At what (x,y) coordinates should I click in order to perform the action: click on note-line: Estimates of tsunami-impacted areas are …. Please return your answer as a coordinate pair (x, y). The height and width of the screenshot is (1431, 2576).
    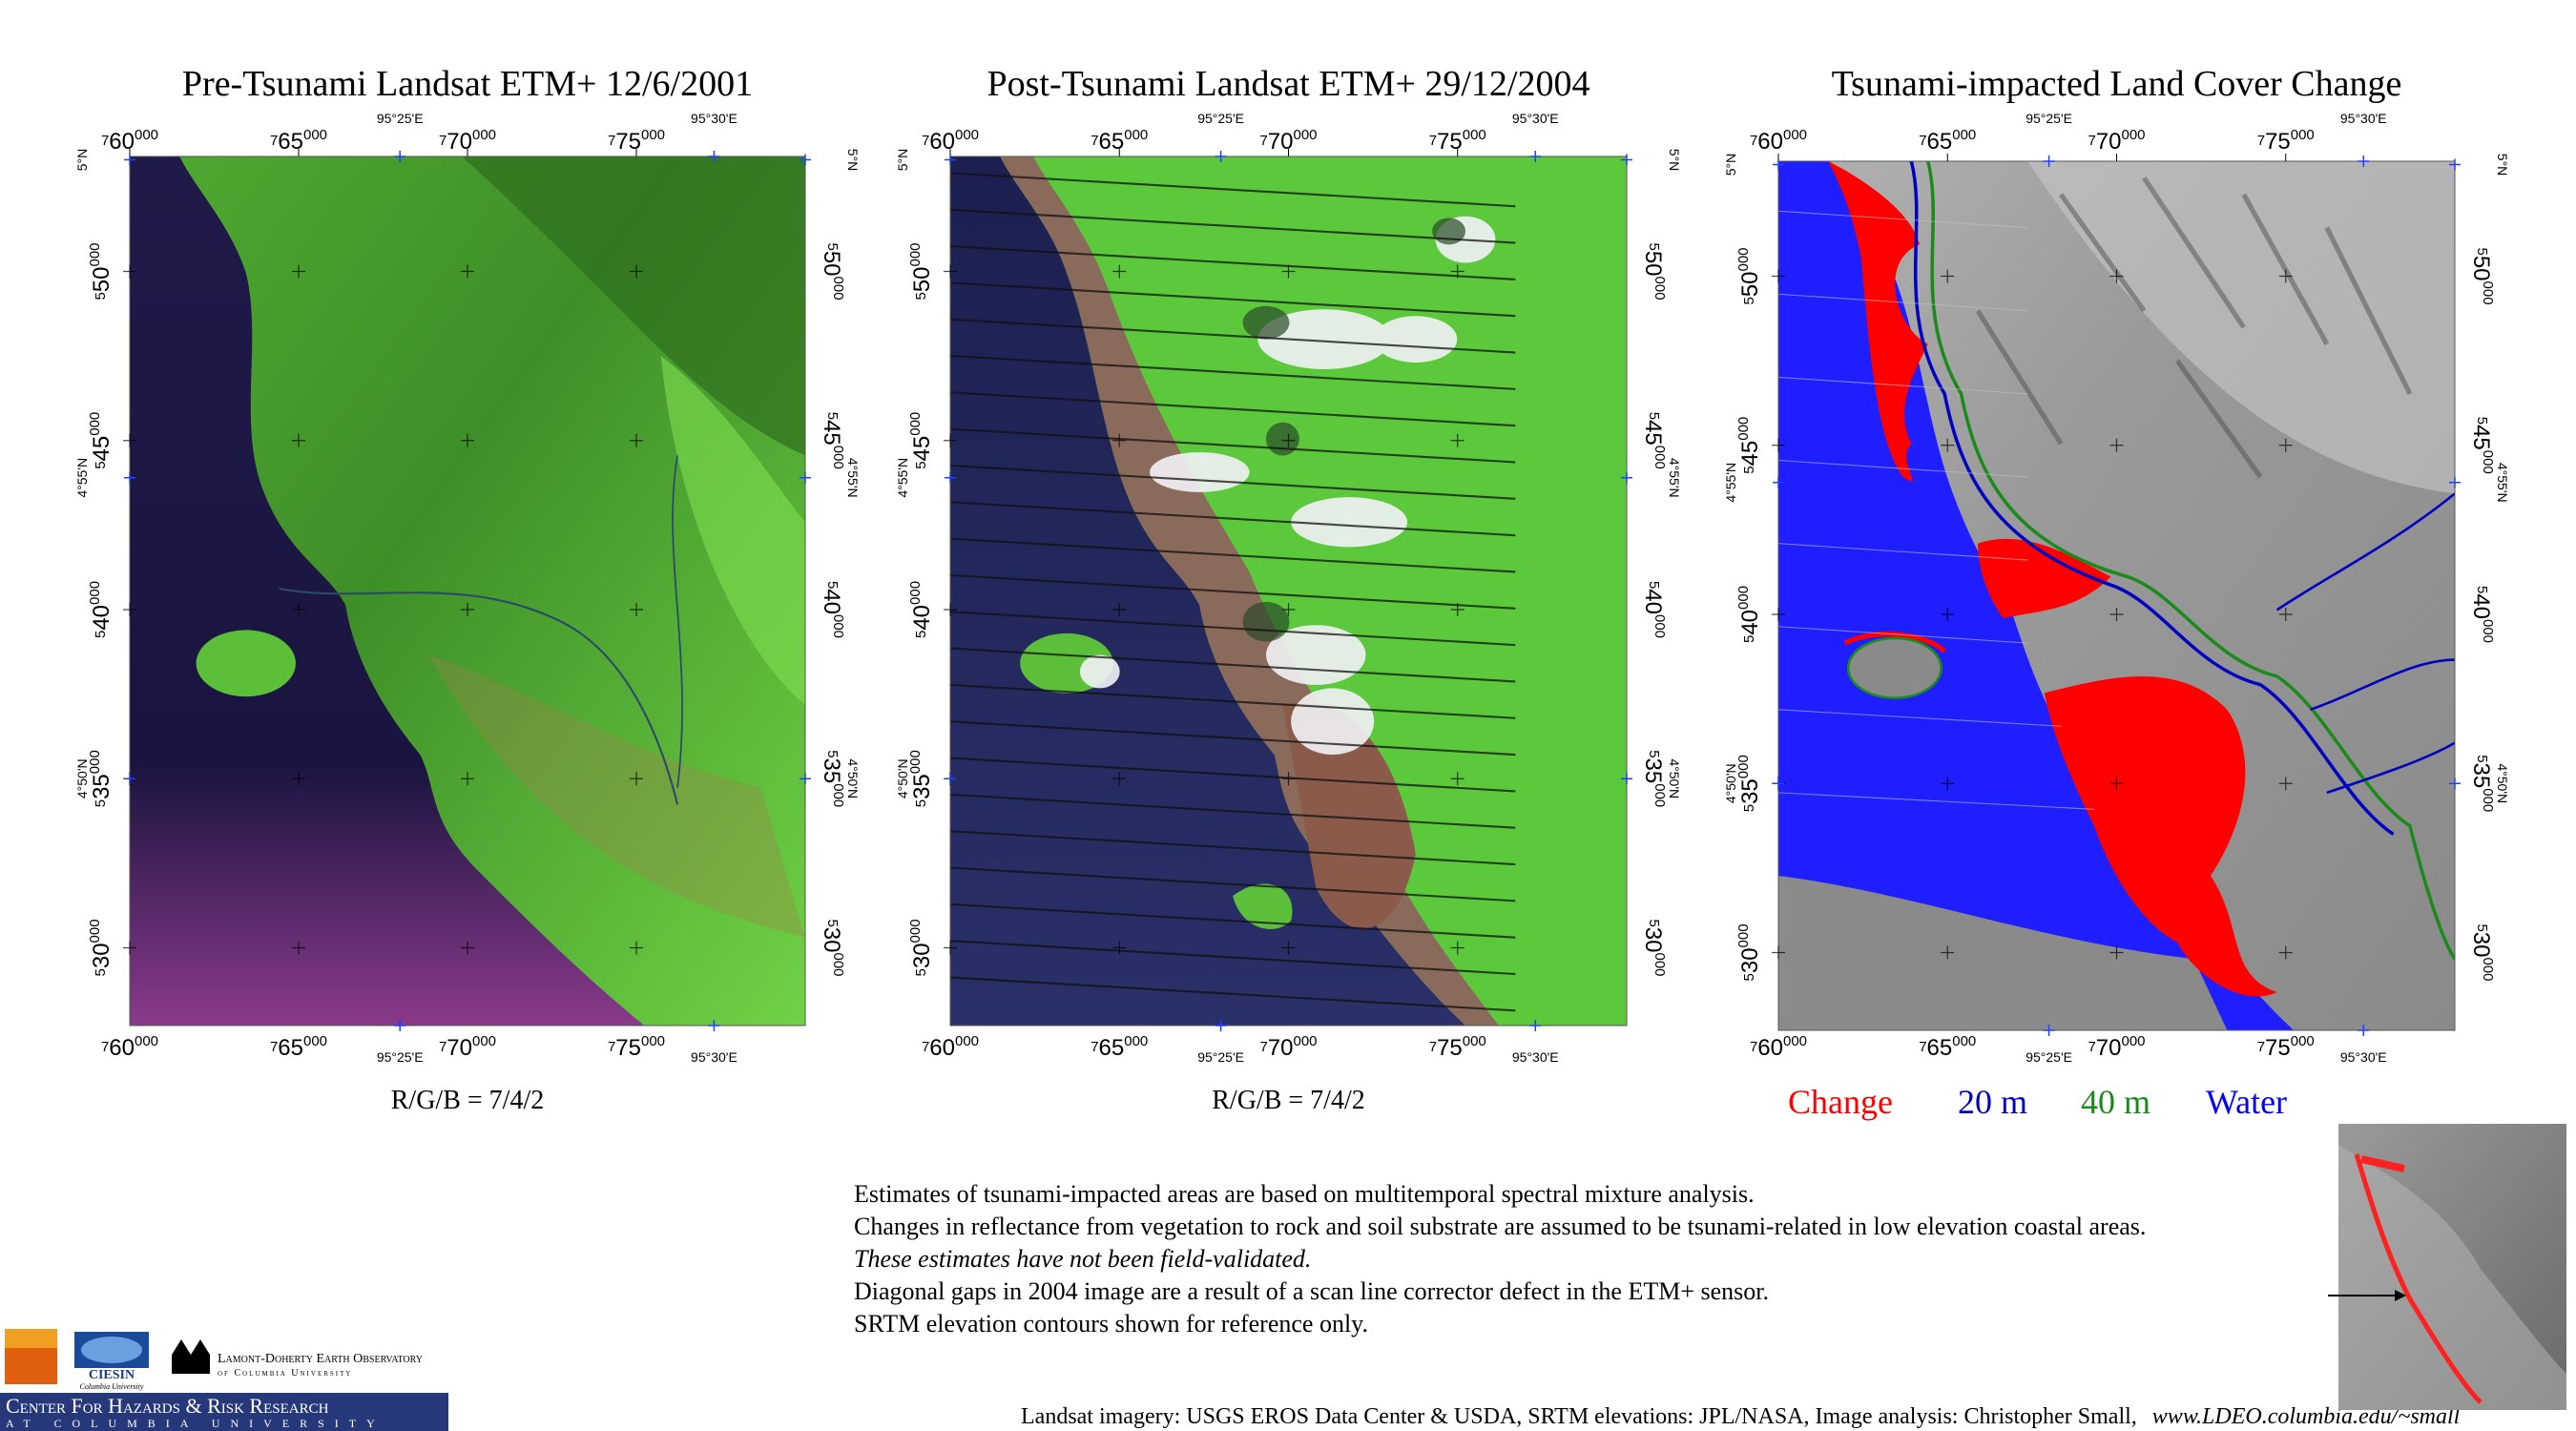
    Looking at the image, I should click on (1304, 1194).